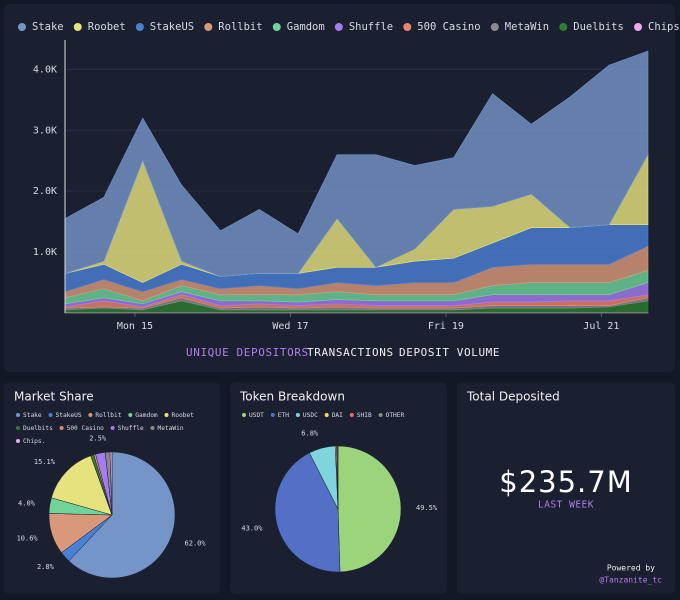 The height and width of the screenshot is (600, 680). What do you see at coordinates (395, 415) in the screenshot?
I see `legend-label: OTHER` at bounding box center [395, 415].